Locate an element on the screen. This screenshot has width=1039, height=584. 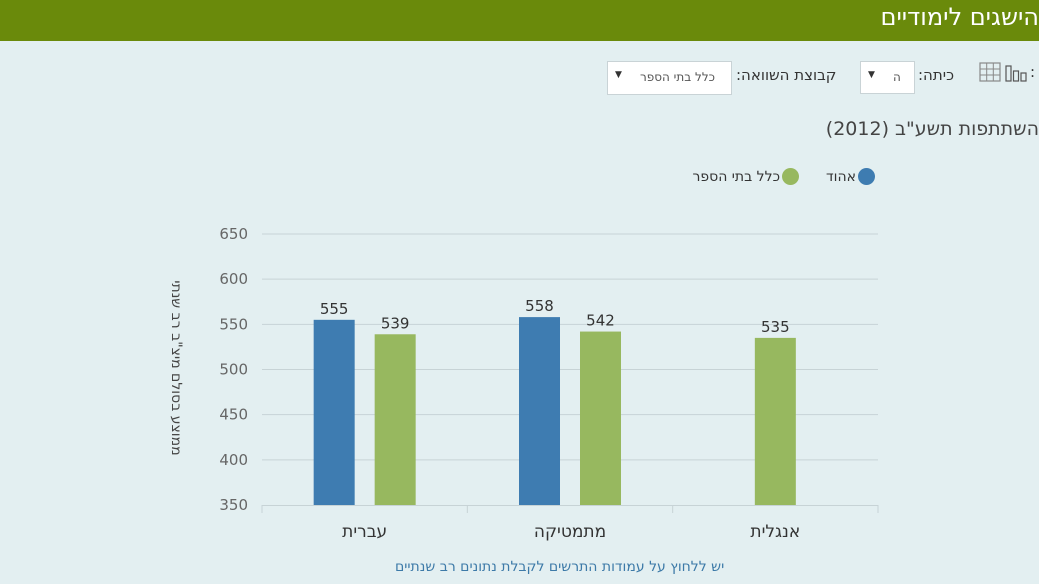
table-icon is located at coordinates (990, 72).